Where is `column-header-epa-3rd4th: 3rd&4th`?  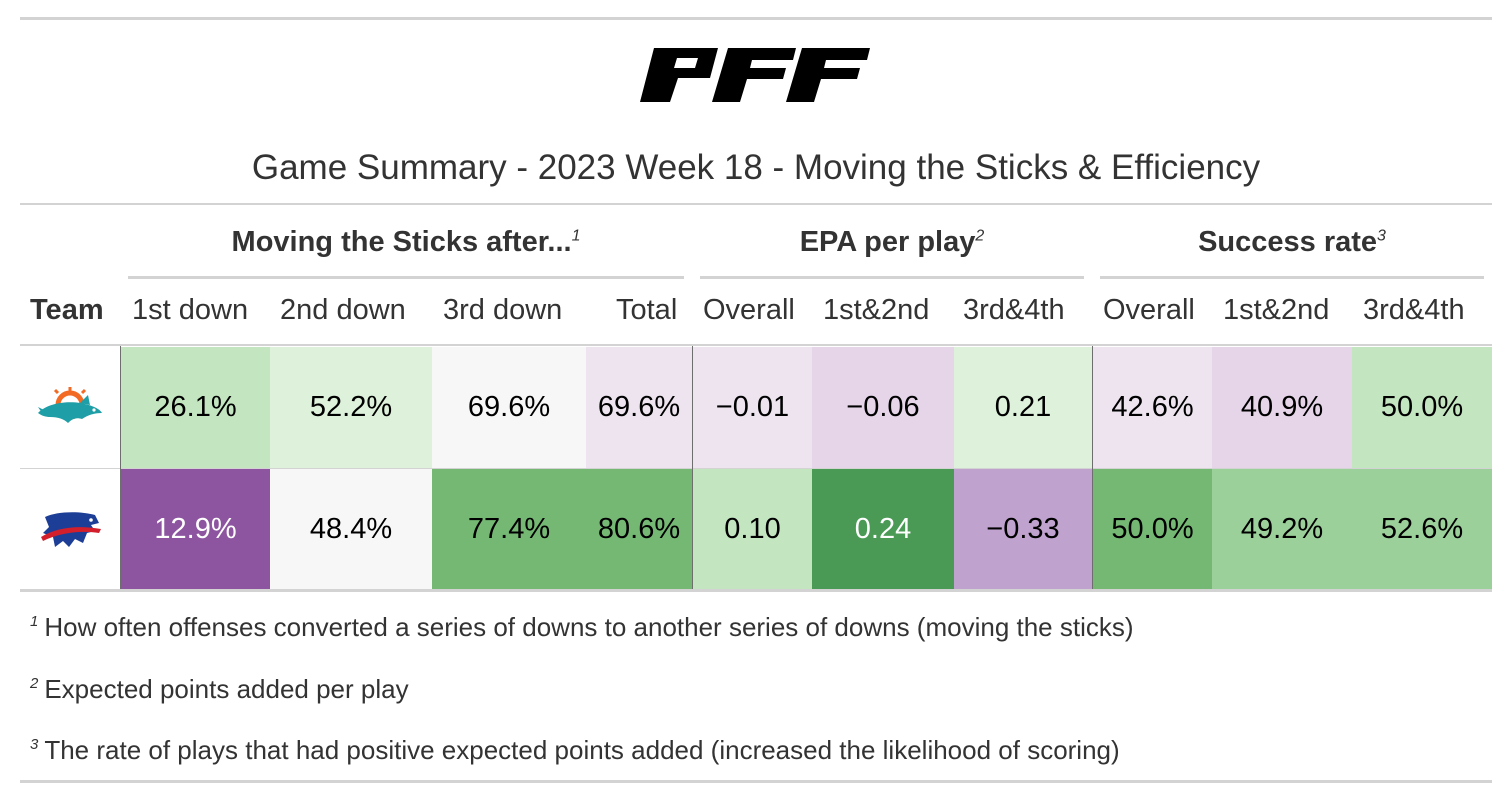 column-header-epa-3rd4th: 3rd&4th is located at coordinates (1014, 310).